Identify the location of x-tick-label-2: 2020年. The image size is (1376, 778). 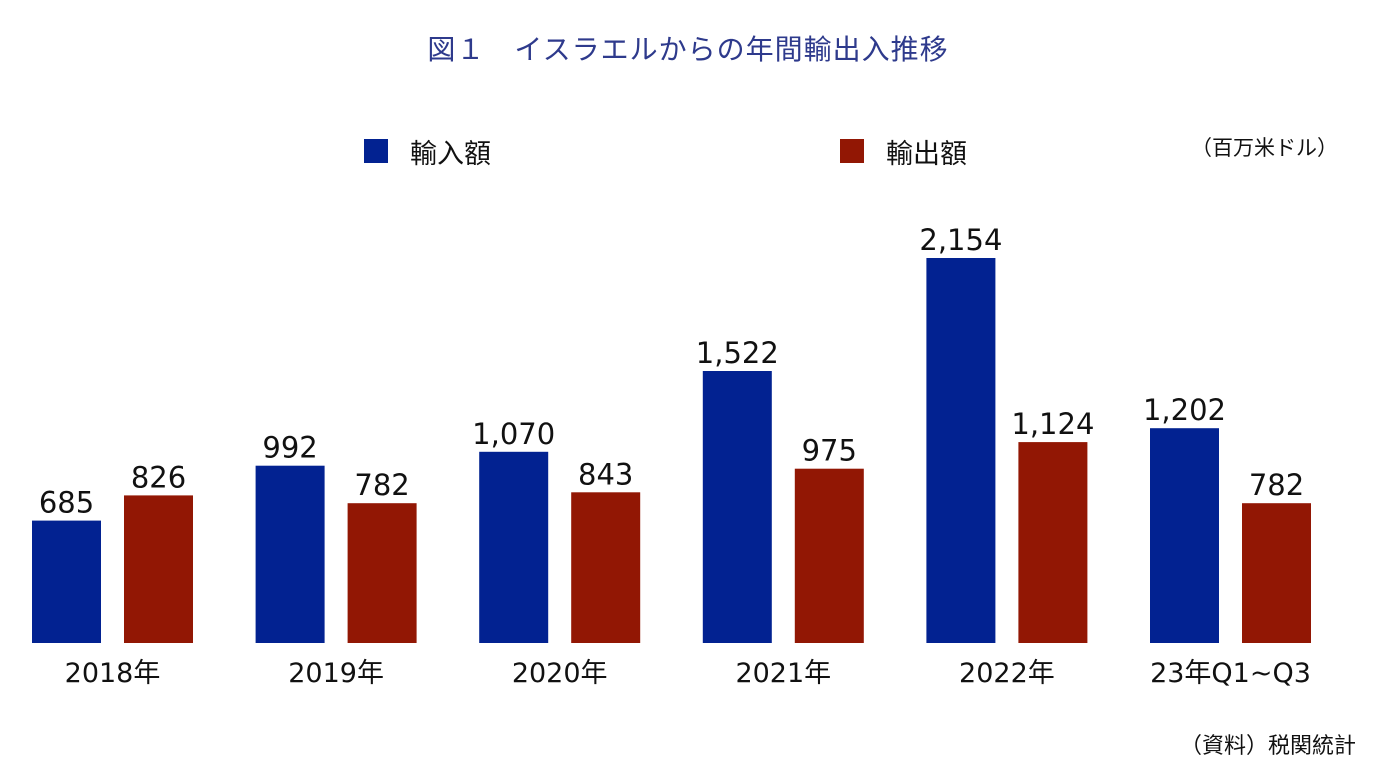
(560, 673).